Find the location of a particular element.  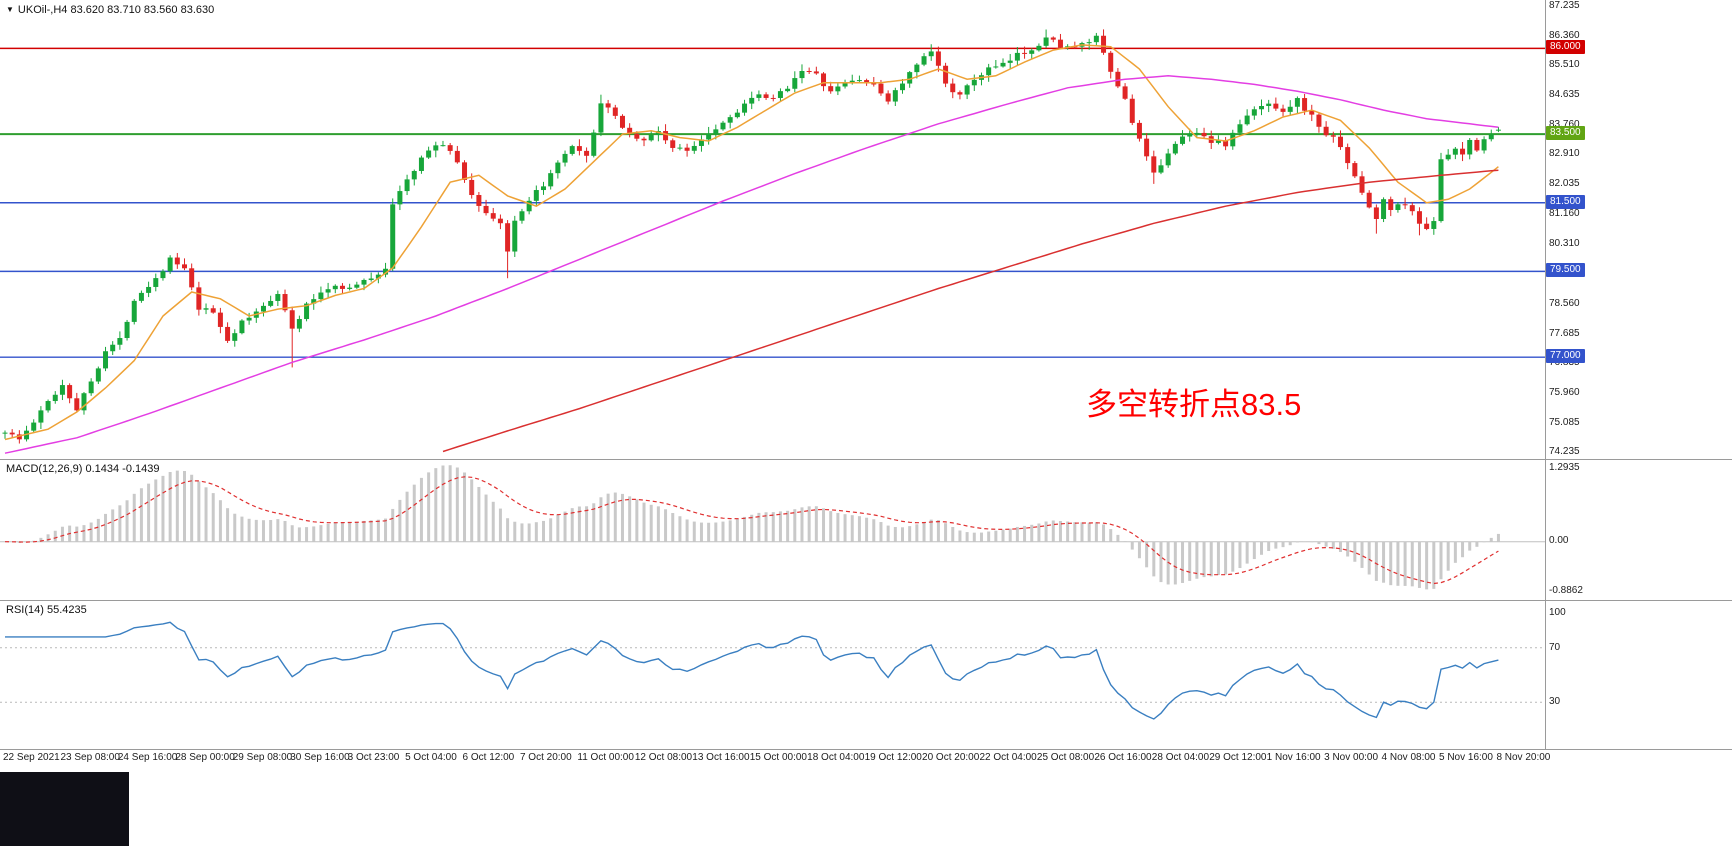

time-label: 29 Sep 08:00 is located at coordinates (262, 757).